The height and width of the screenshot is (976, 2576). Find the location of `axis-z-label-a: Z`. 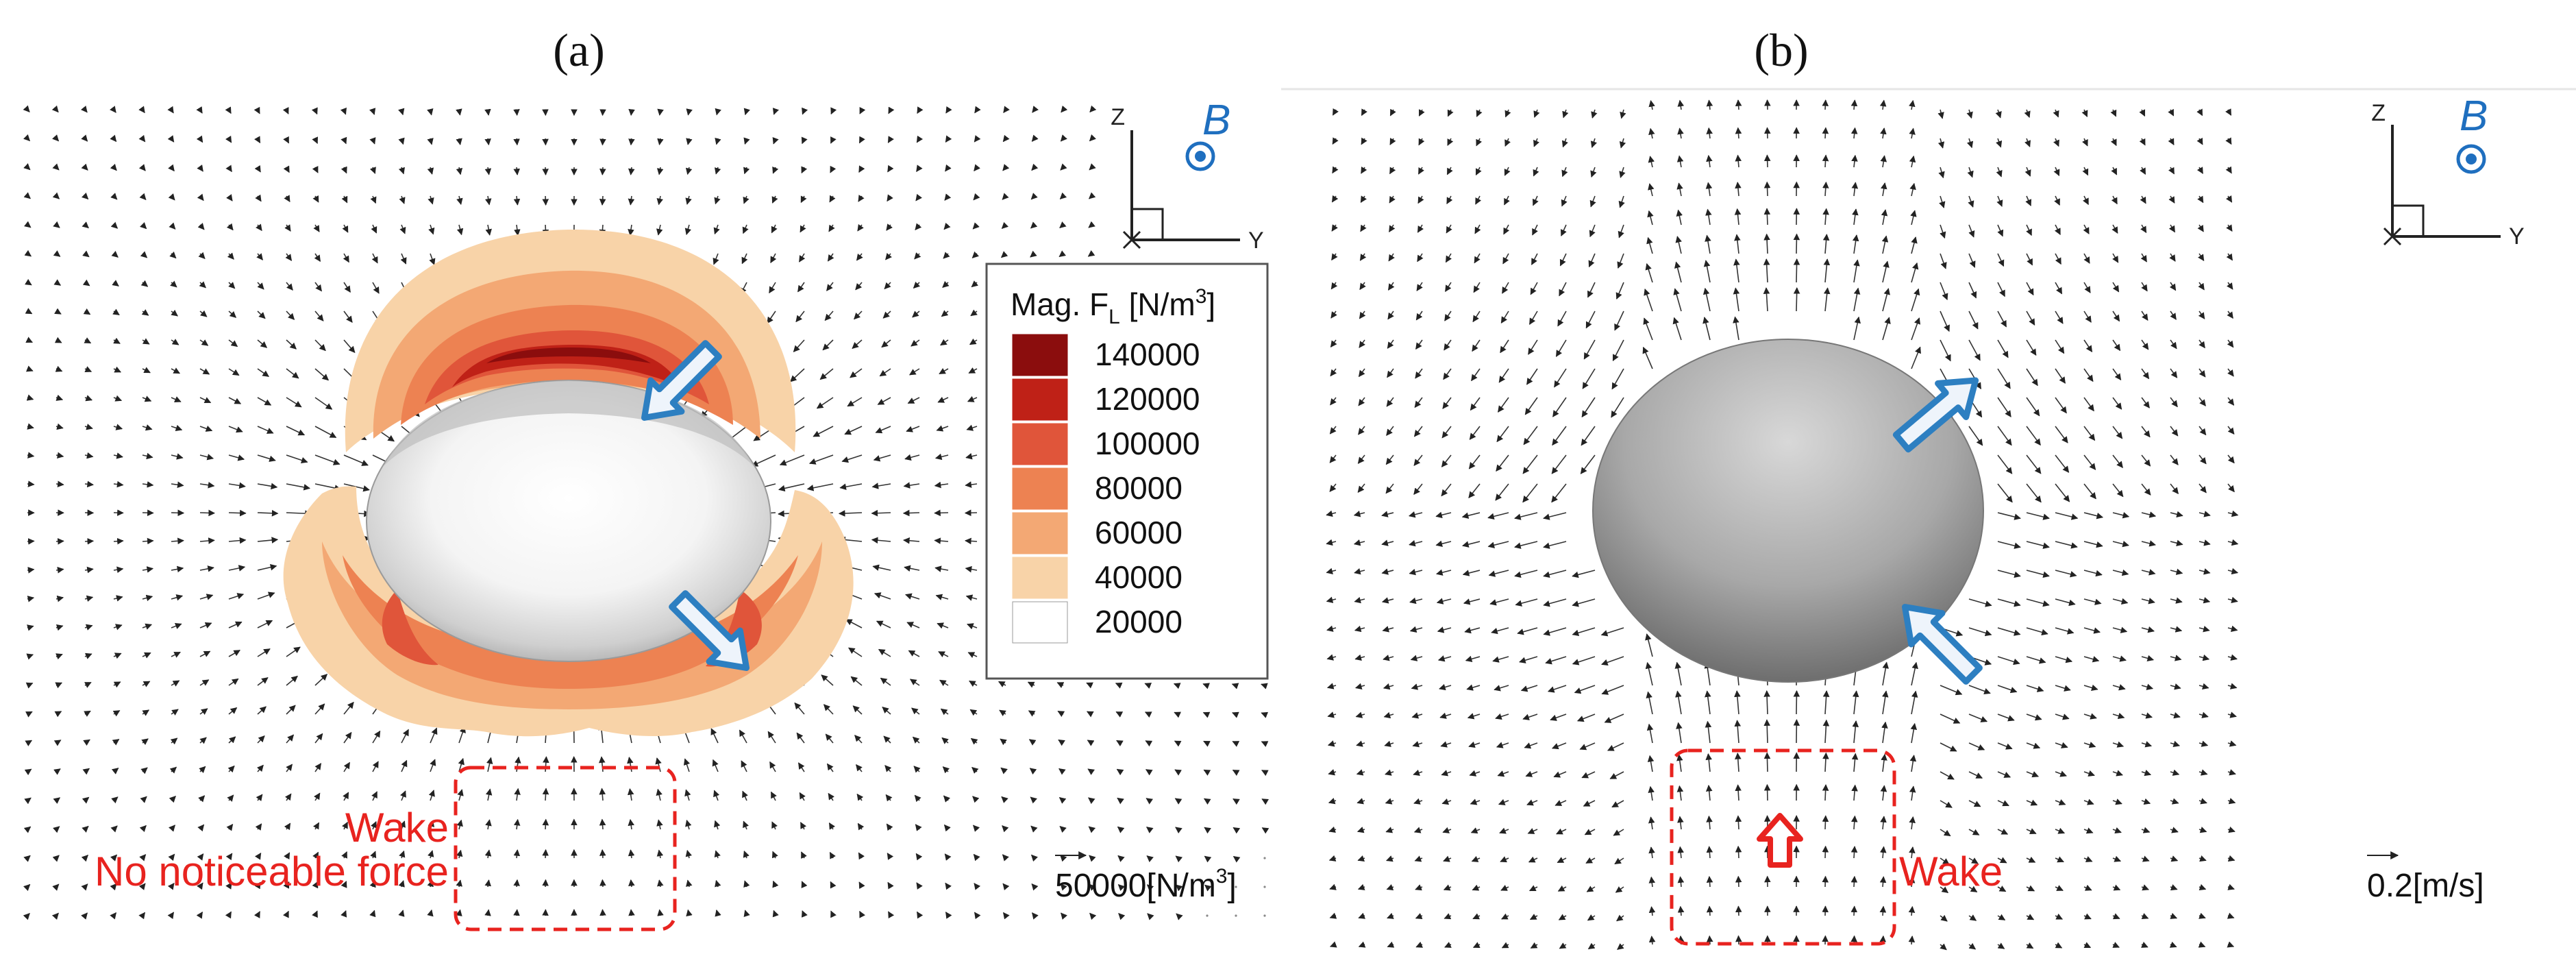

axis-z-label-a: Z is located at coordinates (1118, 117).